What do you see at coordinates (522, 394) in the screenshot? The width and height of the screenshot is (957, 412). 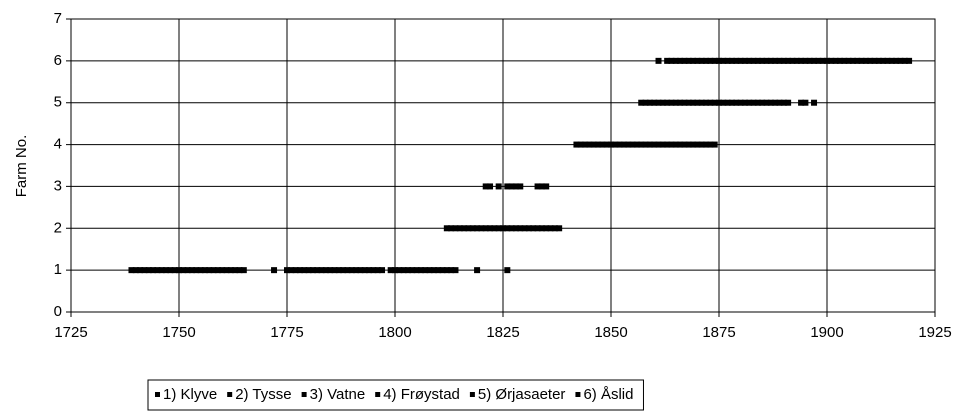 I see `legend-label: 5) Ørjasaeter` at bounding box center [522, 394].